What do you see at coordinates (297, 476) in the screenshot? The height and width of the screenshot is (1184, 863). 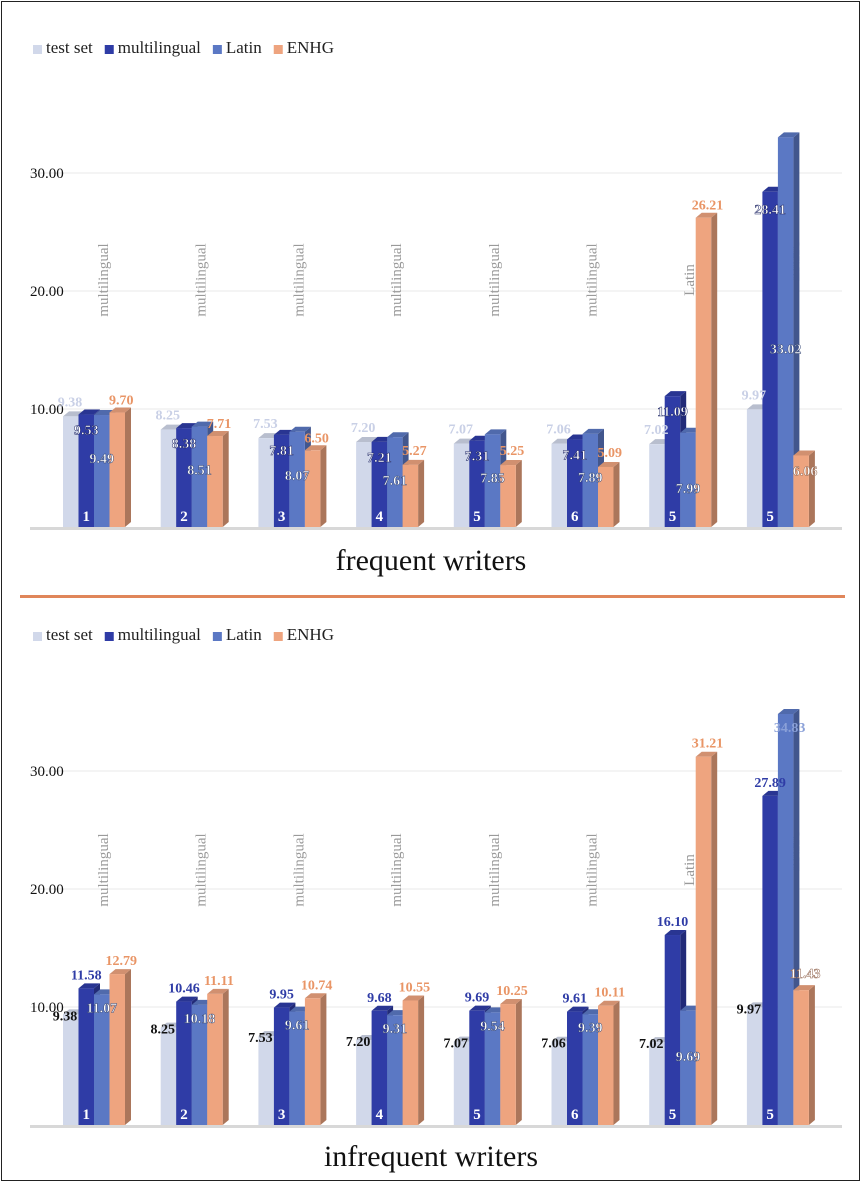 I see `value-label-latin: 8.07` at bounding box center [297, 476].